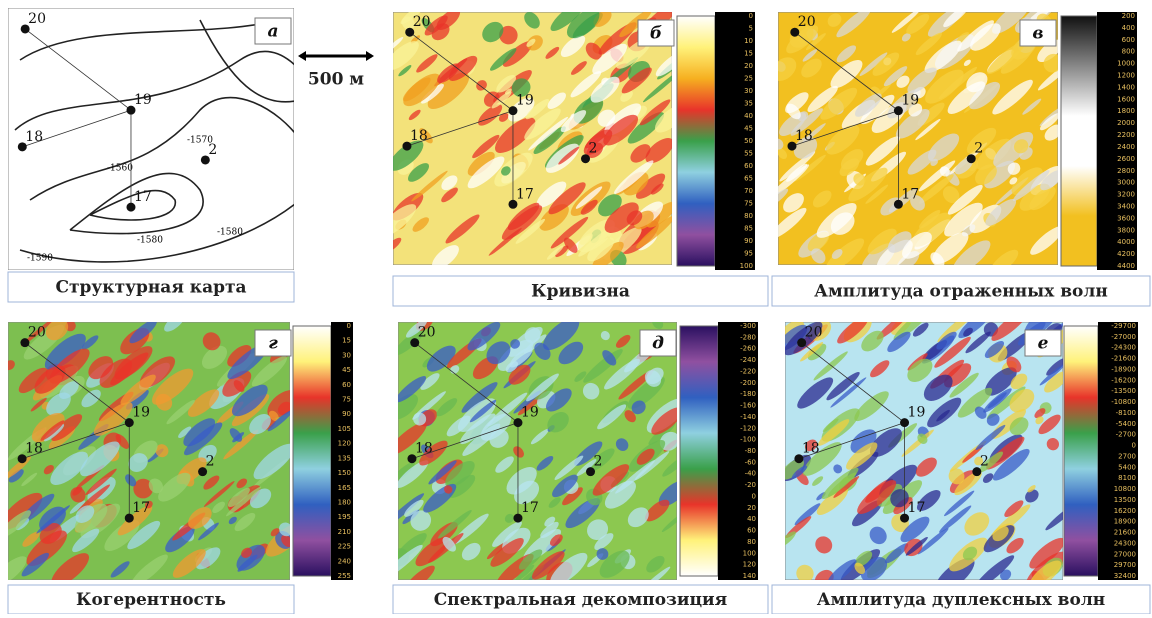  What do you see at coordinates (917, 413) in the screenshot?
I see `well-label: 19` at bounding box center [917, 413].